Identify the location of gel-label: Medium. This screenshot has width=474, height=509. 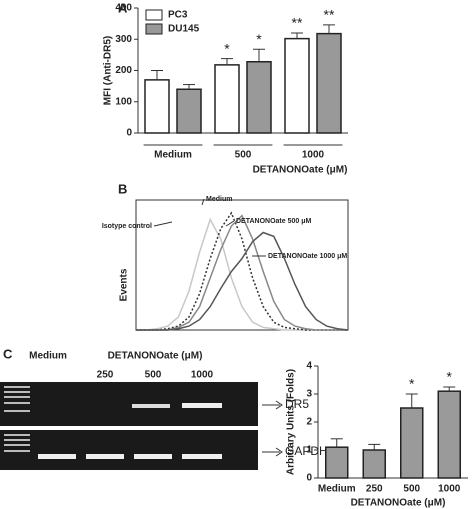
(48, 356).